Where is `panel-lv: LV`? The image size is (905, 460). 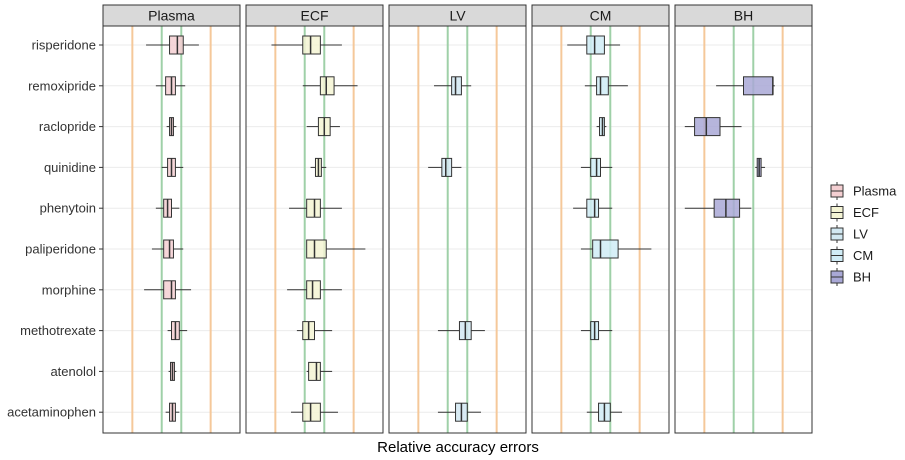
panel-lv: LV is located at coordinates (457, 219).